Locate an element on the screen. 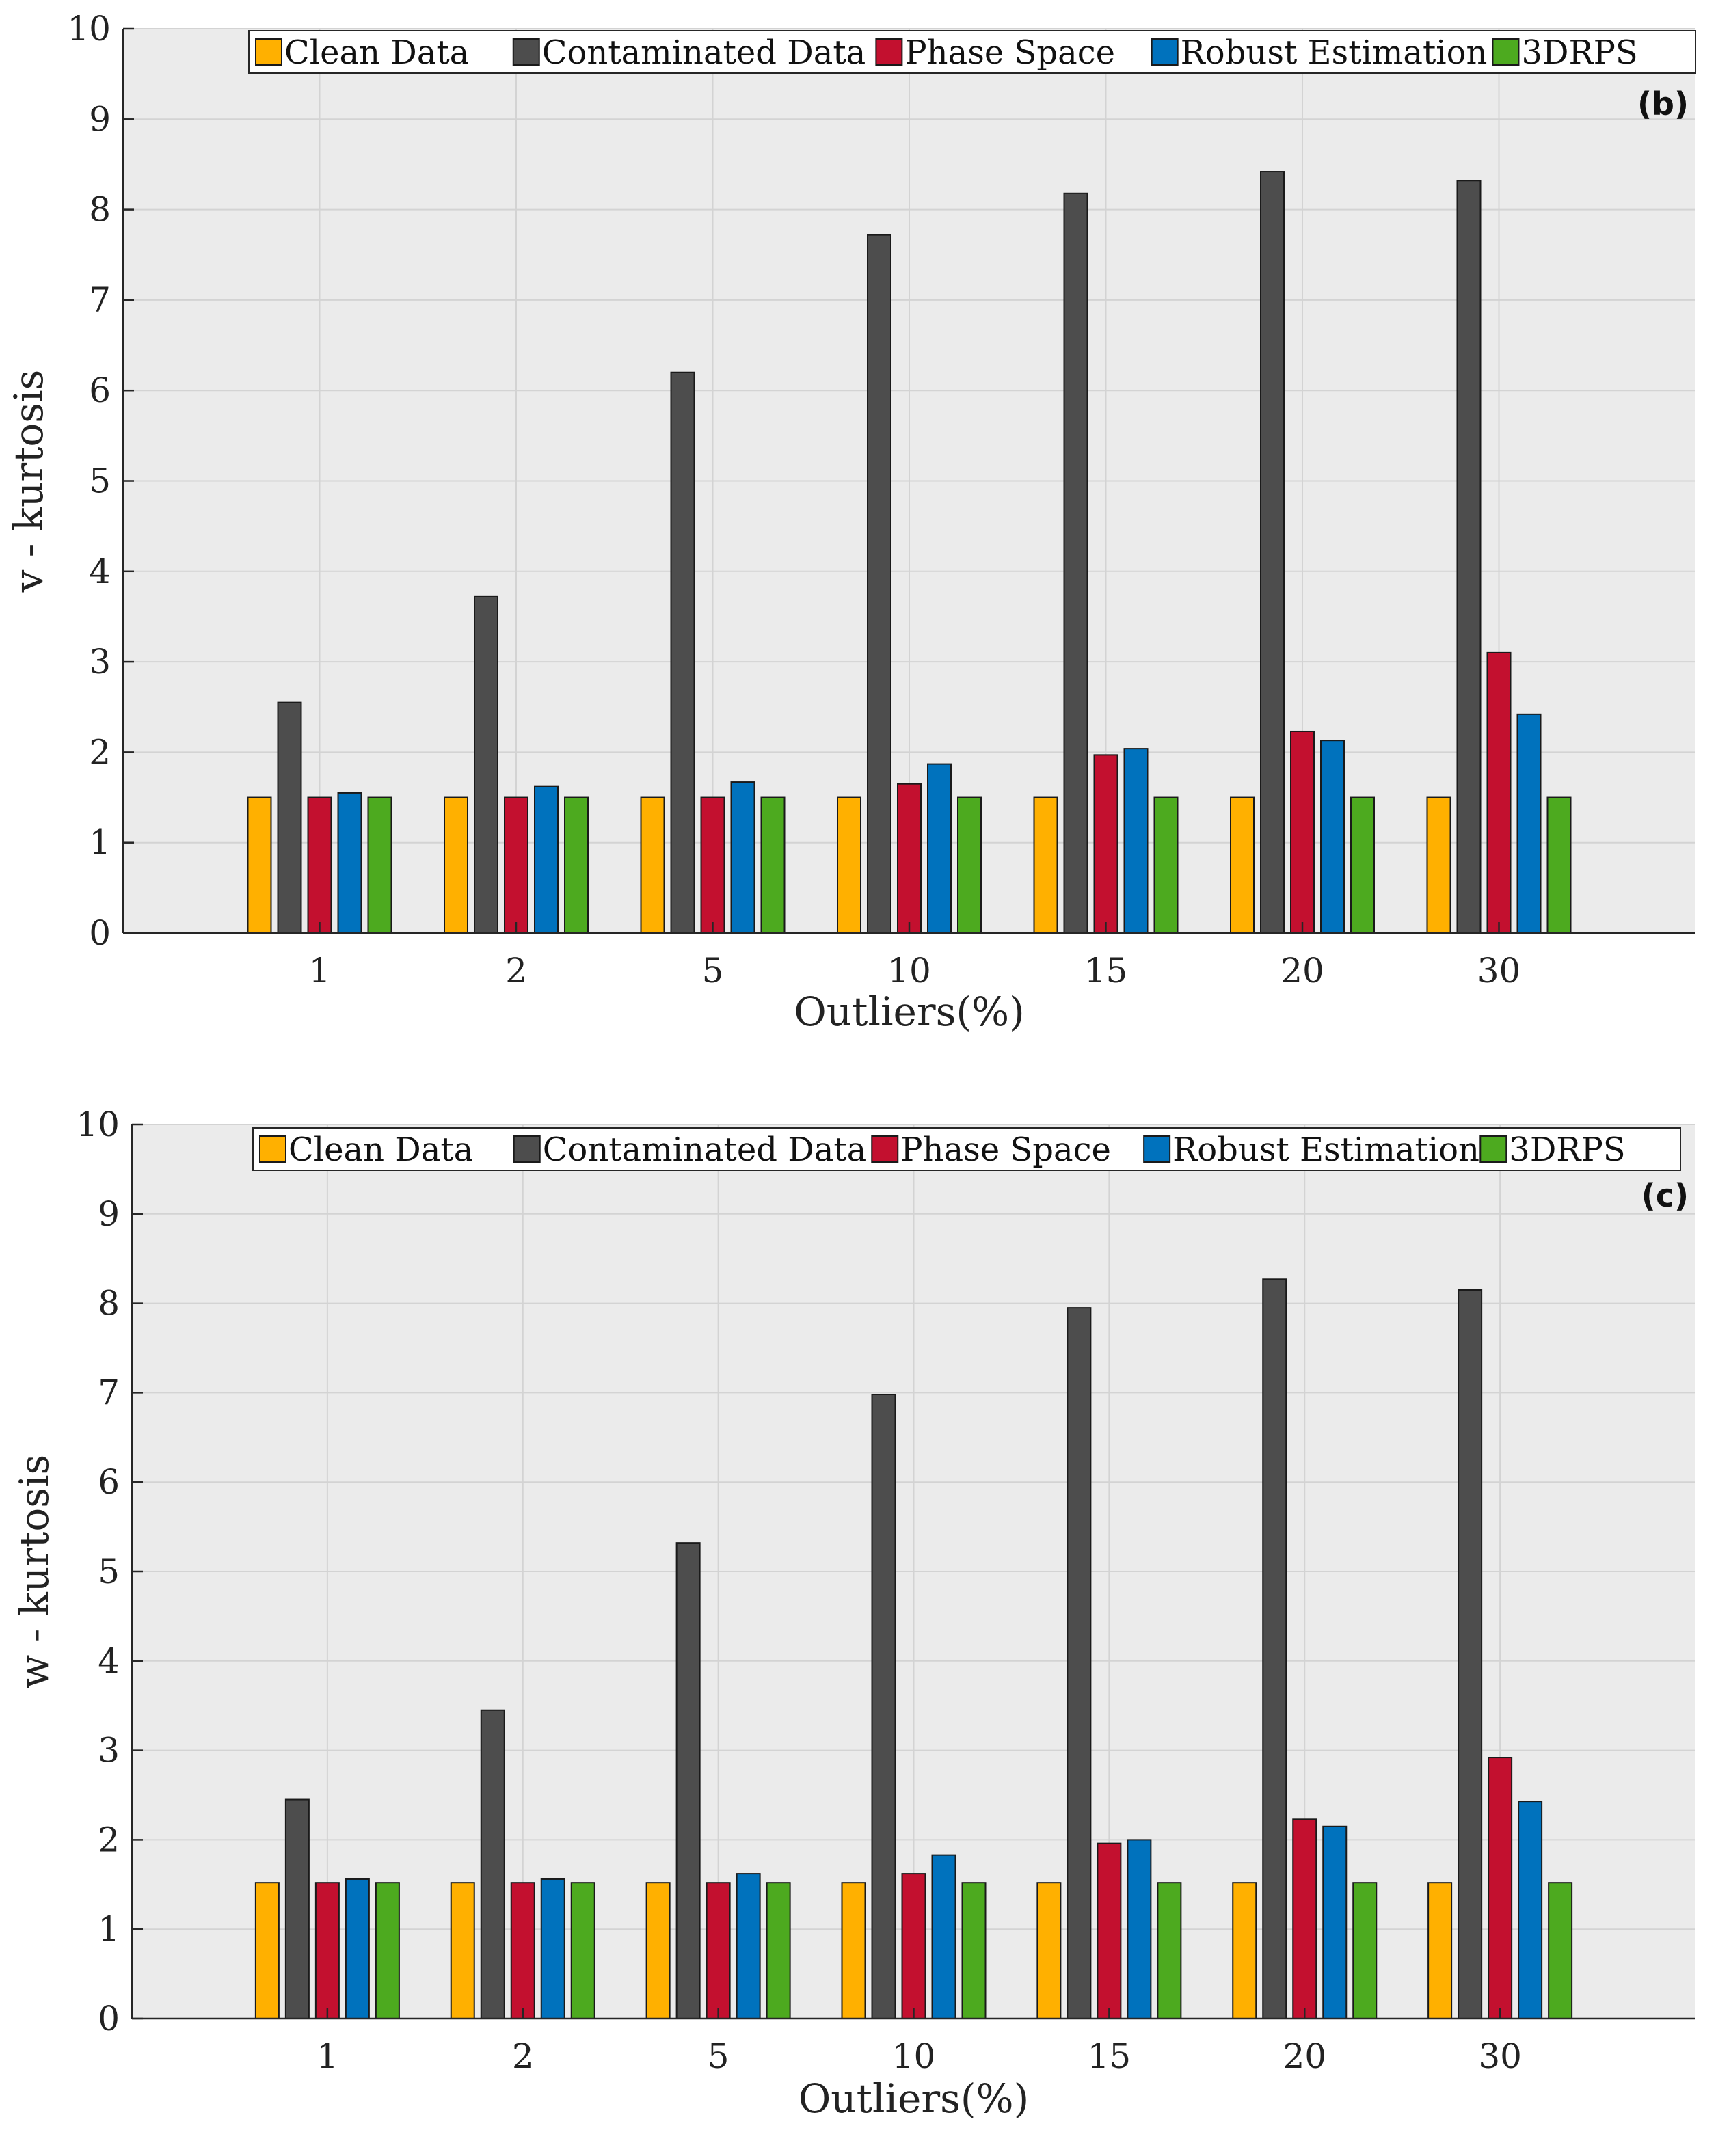  legend-label-robust-estimation: Robust Estimation is located at coordinates (1334, 52).